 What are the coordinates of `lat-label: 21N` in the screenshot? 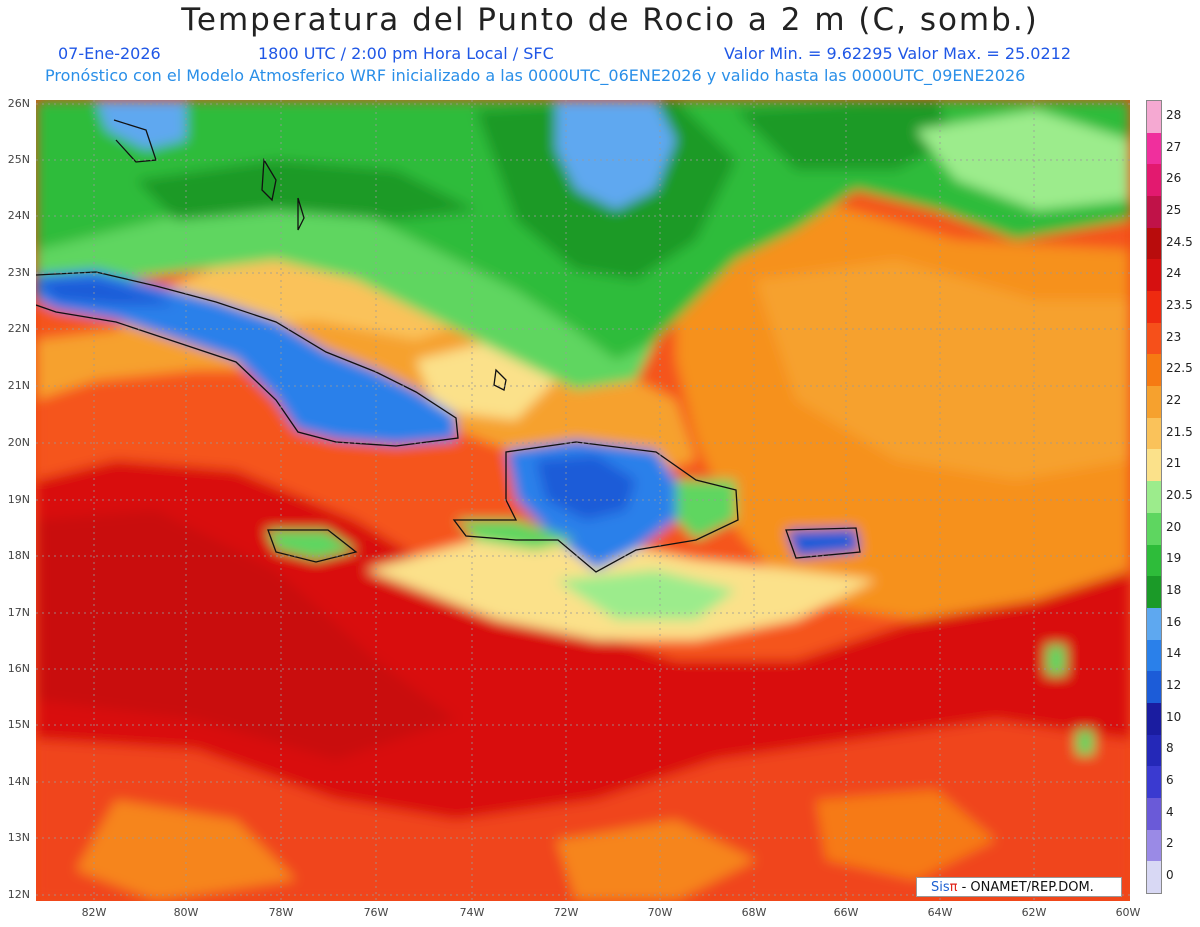 It's located at (18, 385).